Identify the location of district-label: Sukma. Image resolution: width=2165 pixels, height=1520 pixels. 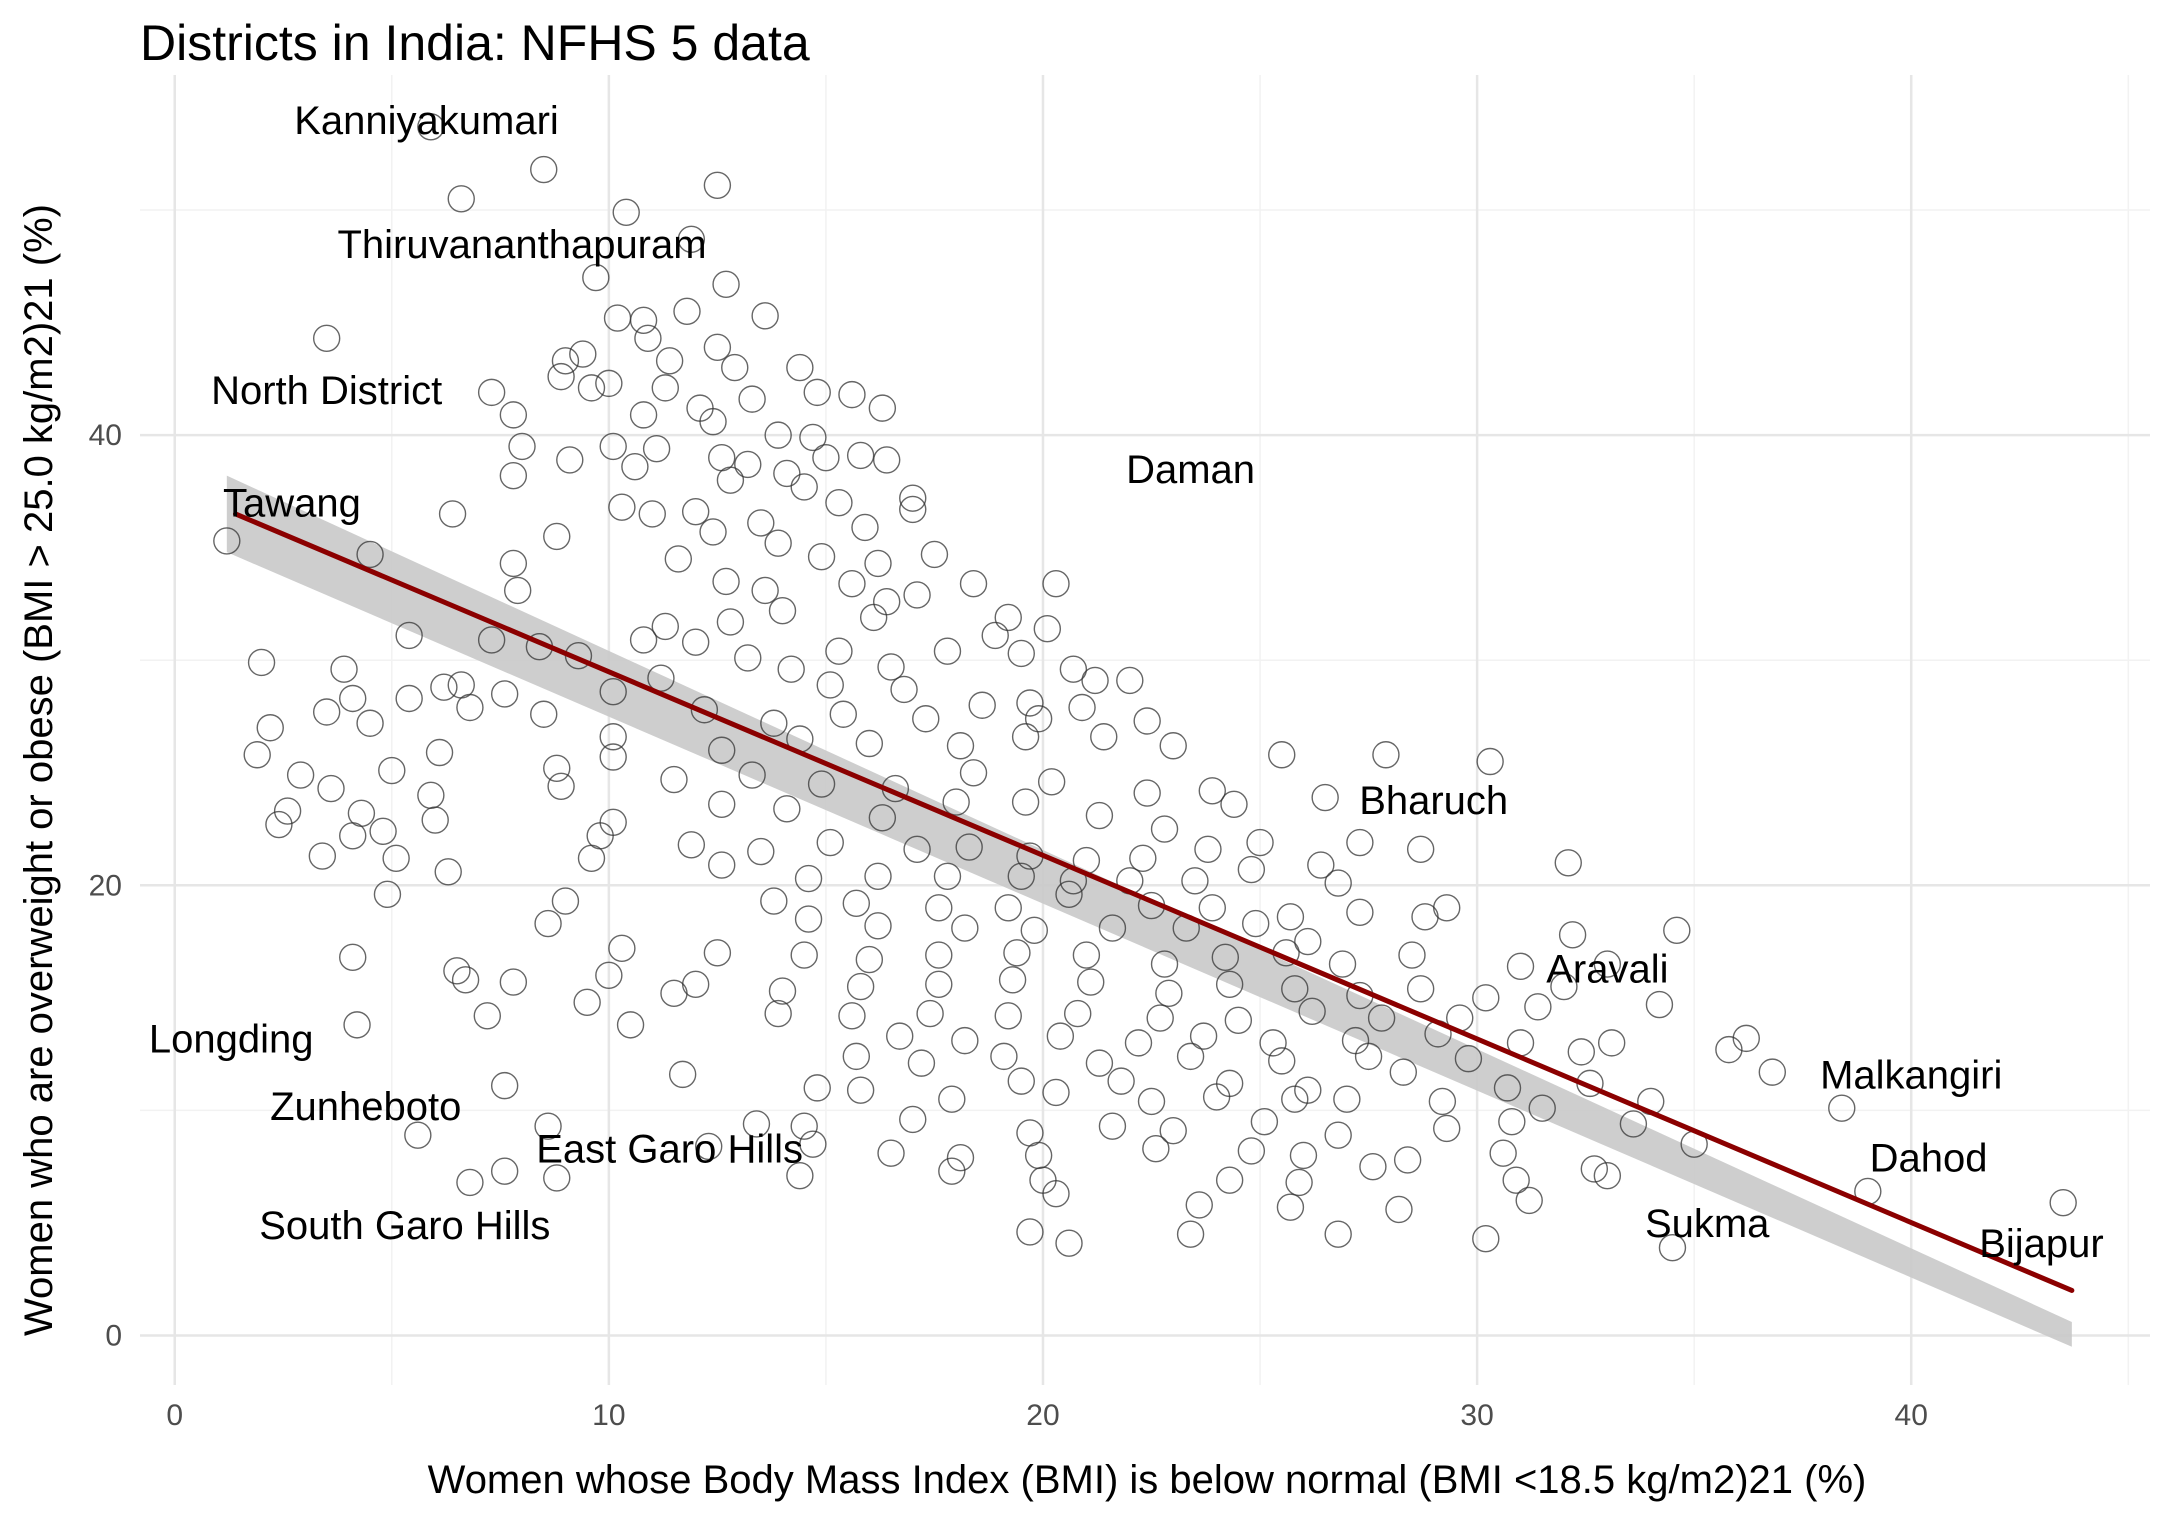
(1707, 1224).